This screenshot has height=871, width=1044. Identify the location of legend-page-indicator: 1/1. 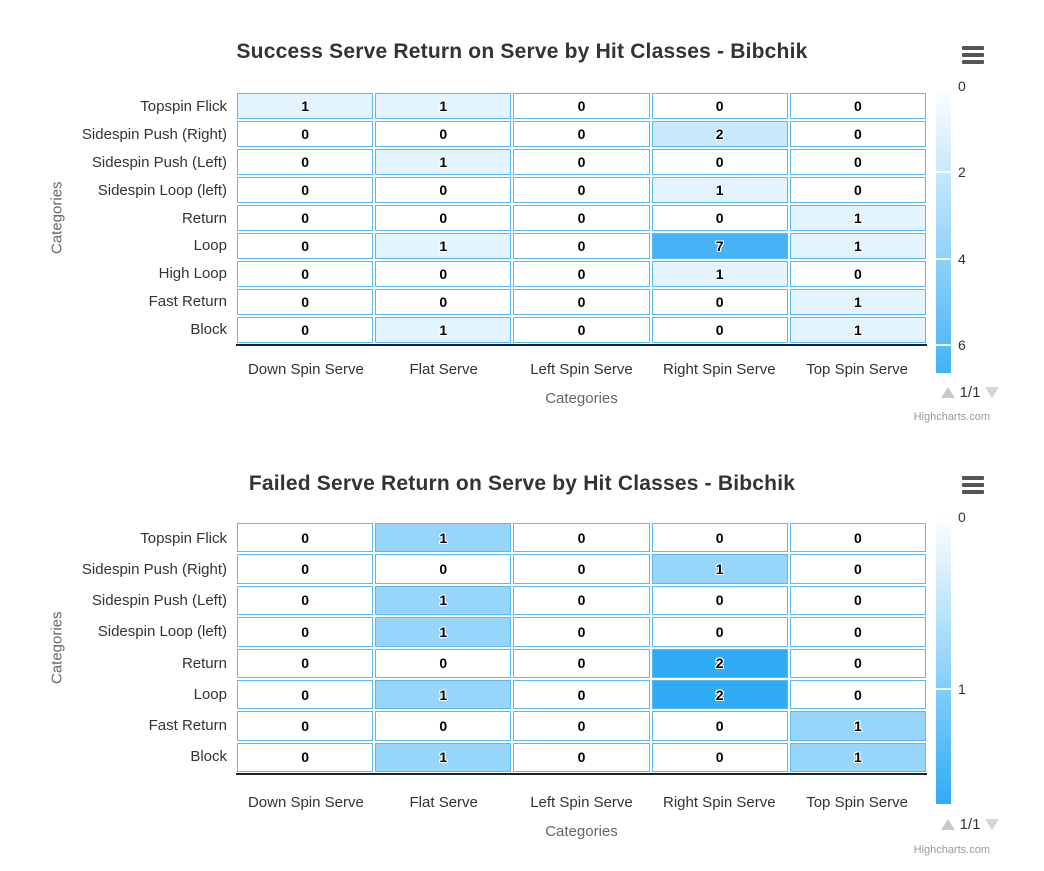
(970, 392).